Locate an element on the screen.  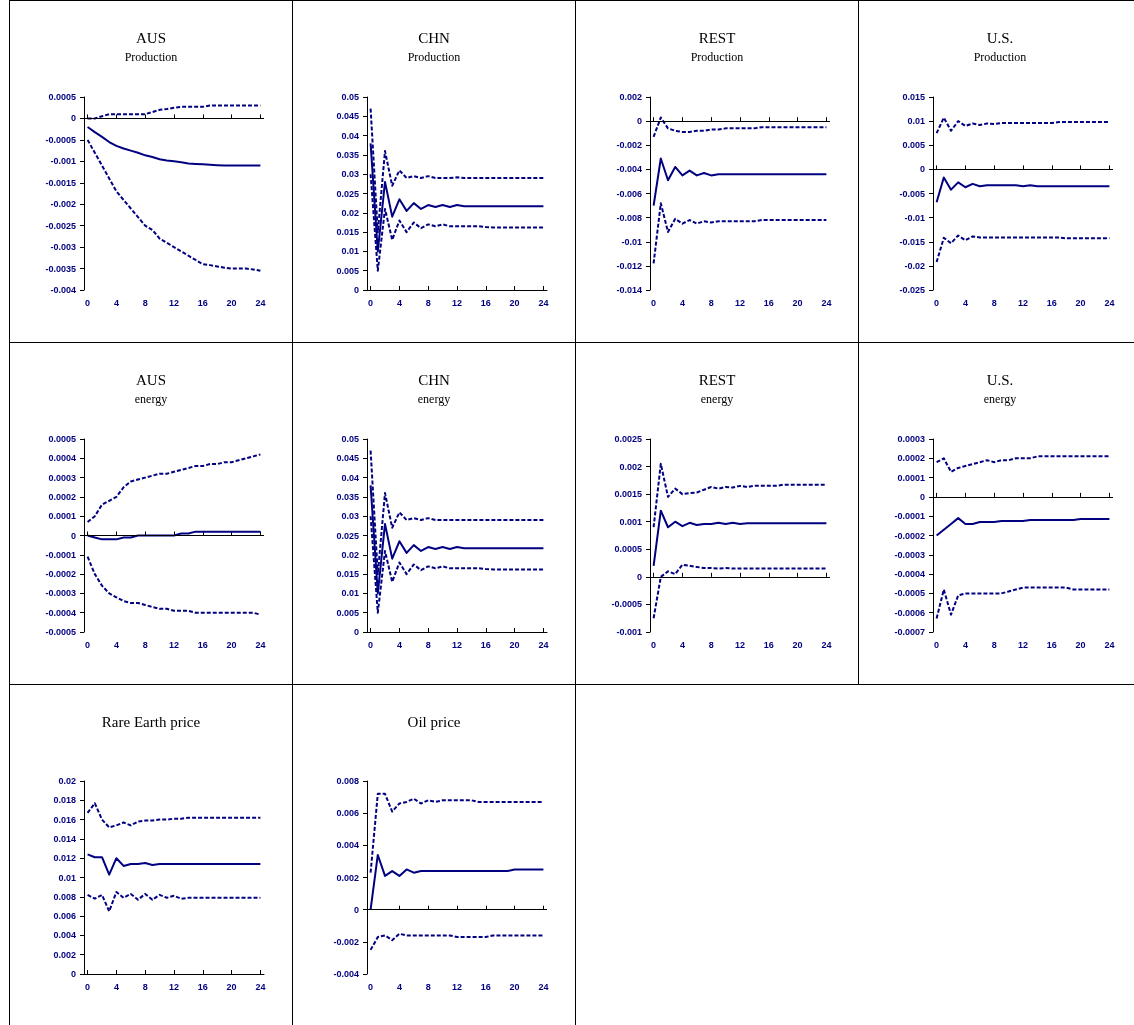
y-tick-label: -0.0025 is located at coordinates (60, 225).